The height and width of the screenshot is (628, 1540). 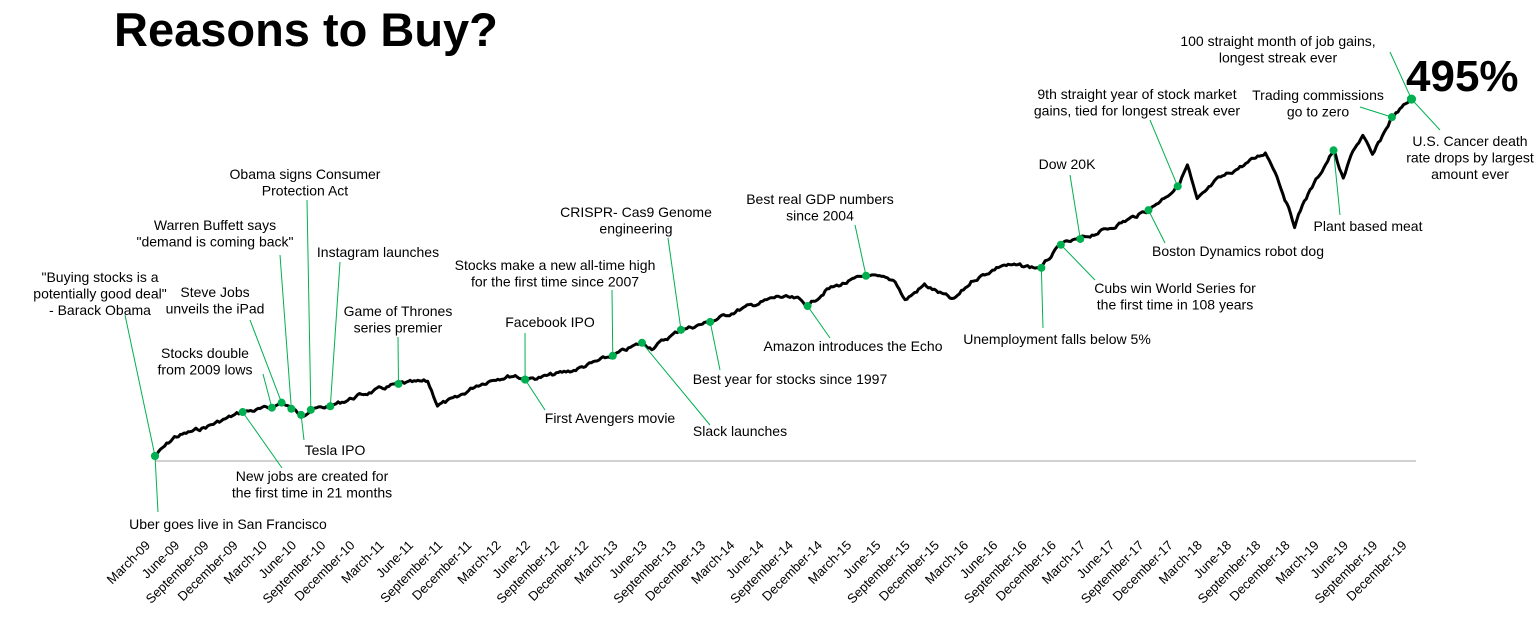 I want to click on annotation-label: CRISPR- Cas9 Genome, so click(x=636, y=212).